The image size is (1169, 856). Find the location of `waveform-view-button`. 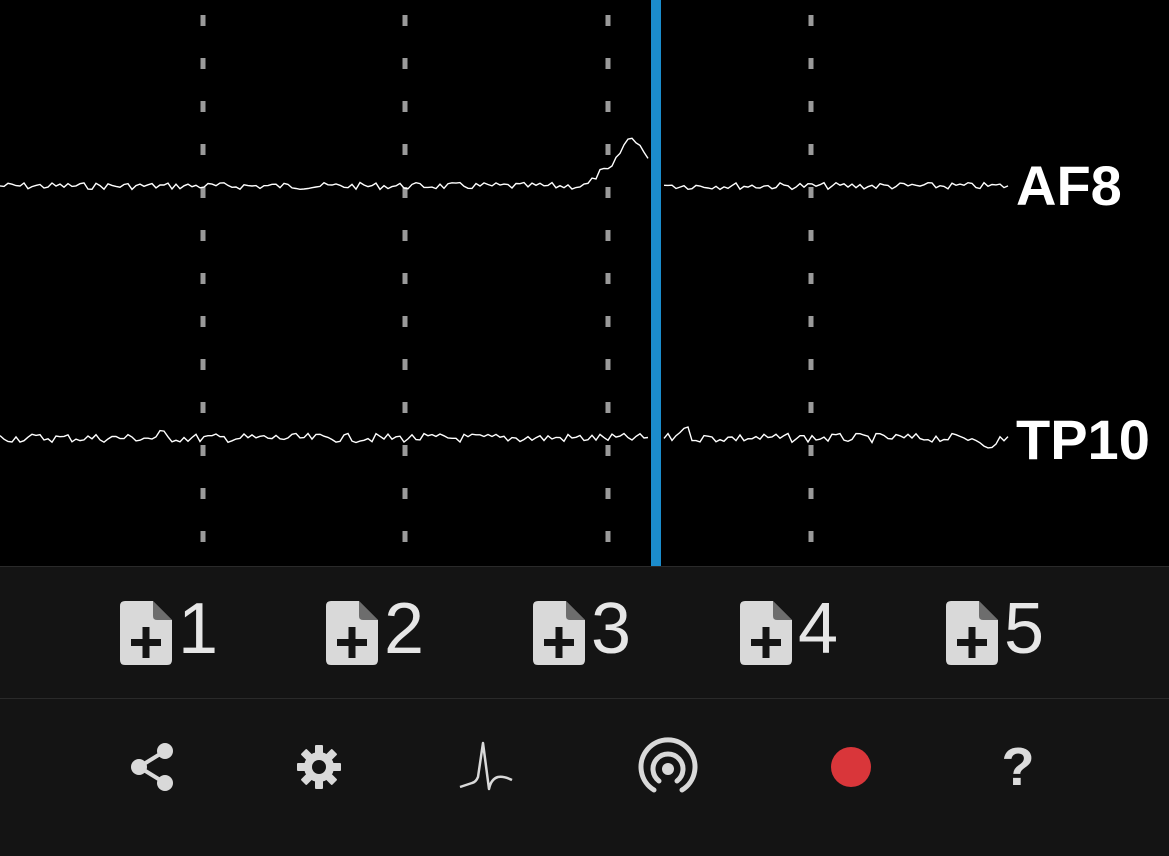

waveform-view-button is located at coordinates (486, 767).